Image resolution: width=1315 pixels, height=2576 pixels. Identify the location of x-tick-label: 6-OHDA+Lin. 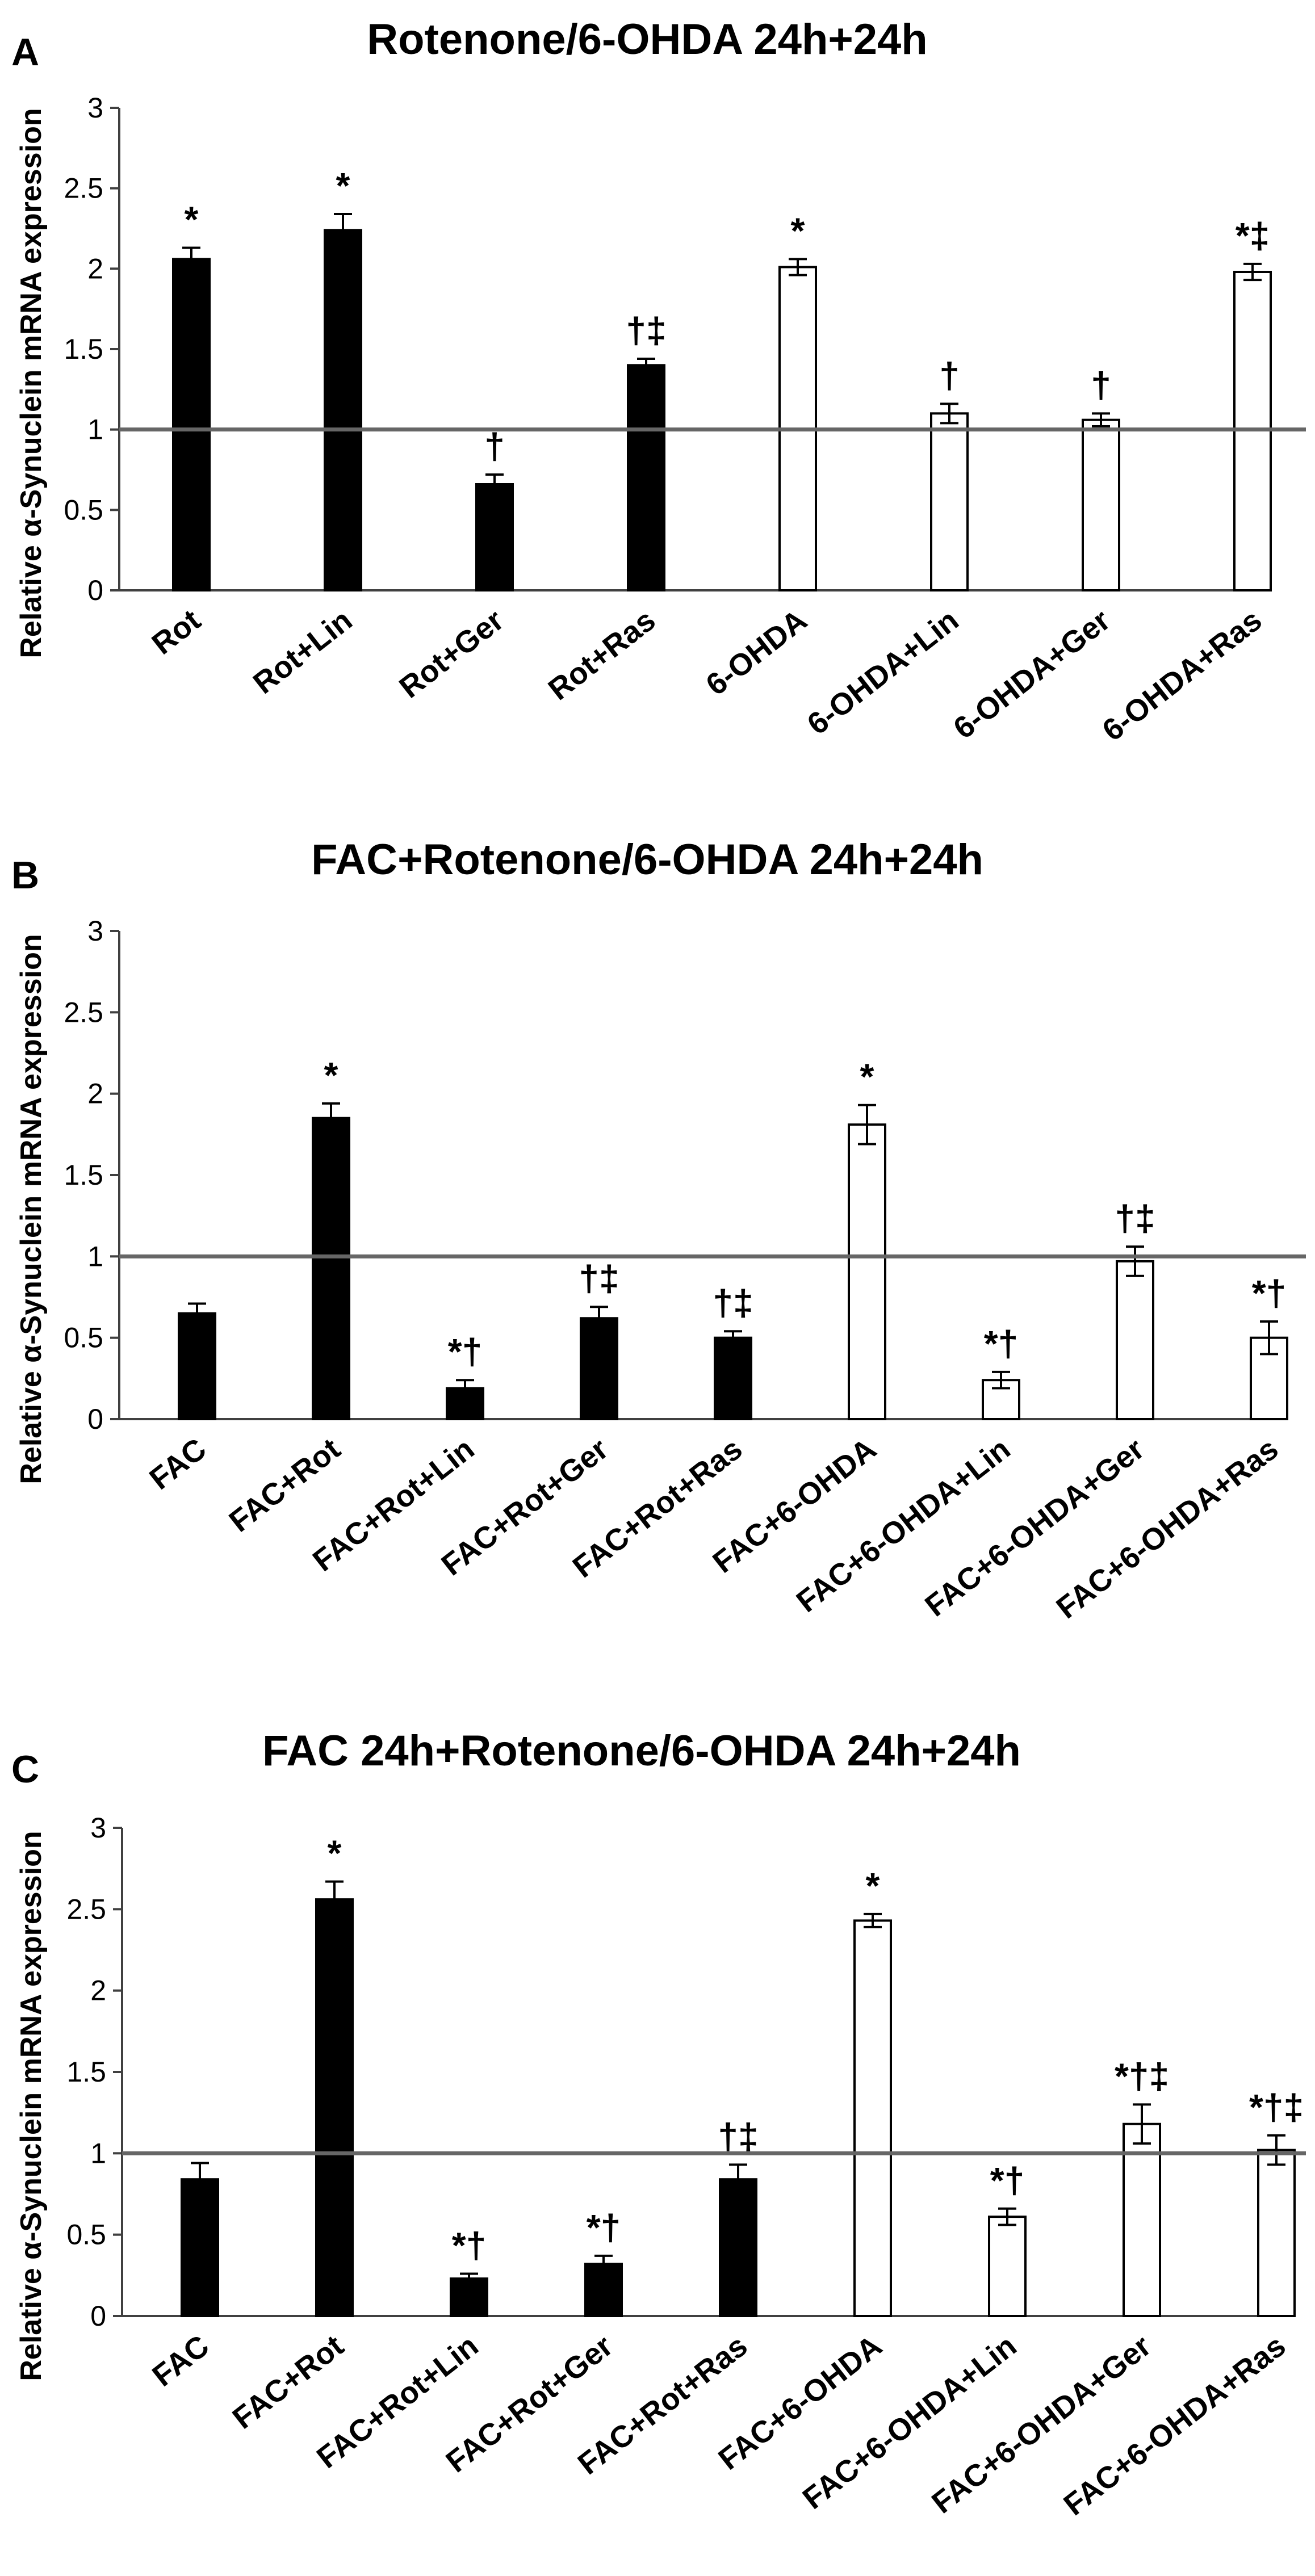
(883, 672).